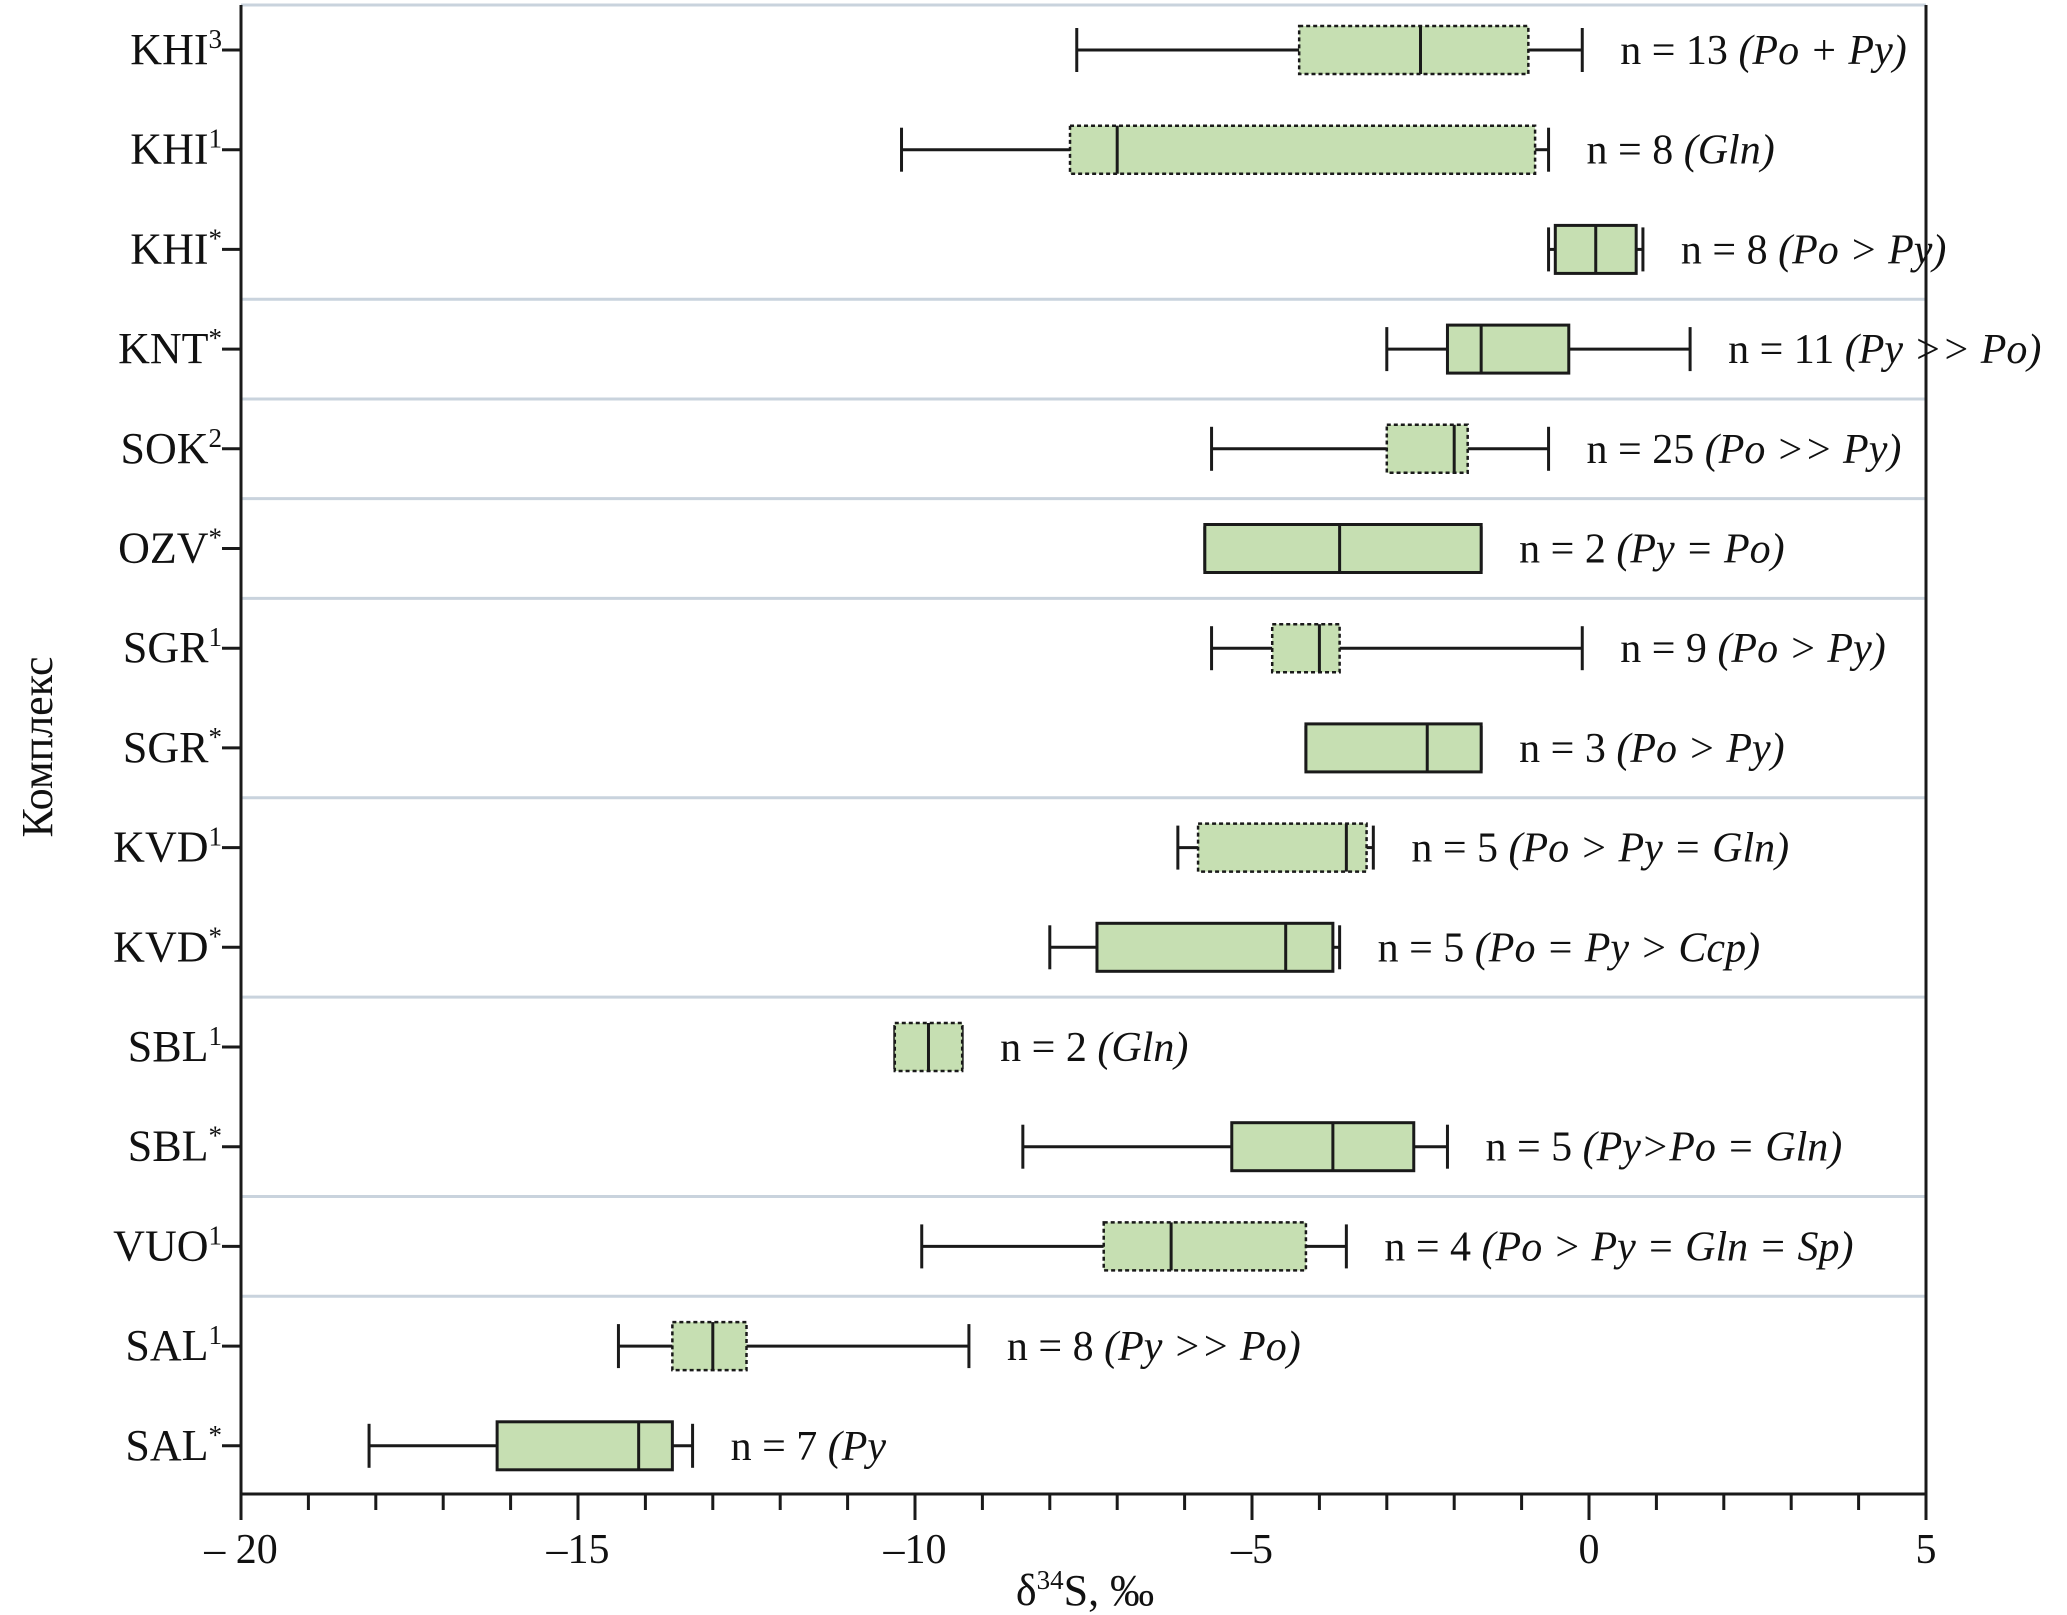 The image size is (2067, 1615). I want to click on count-annotation: n = 25 (Po >> Py), so click(1744, 450).